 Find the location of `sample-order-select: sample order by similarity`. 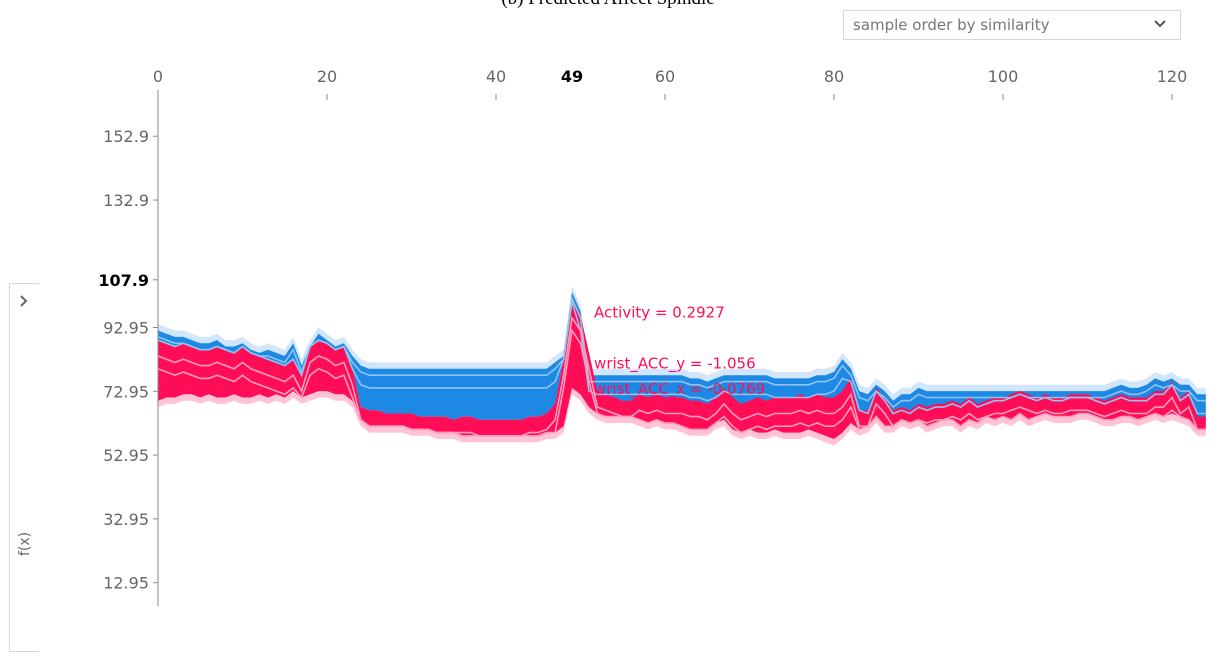

sample-order-select: sample order by similarity is located at coordinates (1012, 25).